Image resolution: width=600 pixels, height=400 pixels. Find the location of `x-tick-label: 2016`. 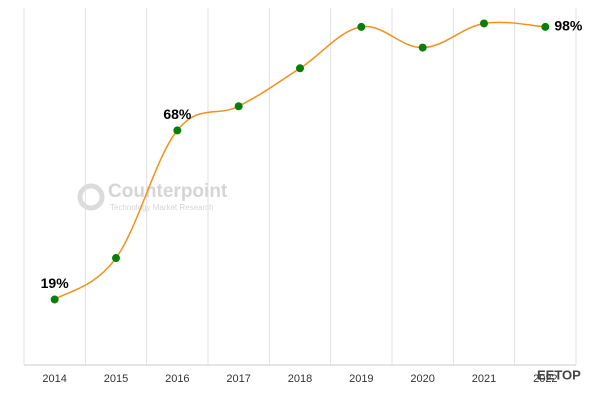

x-tick-label: 2016 is located at coordinates (177, 379).